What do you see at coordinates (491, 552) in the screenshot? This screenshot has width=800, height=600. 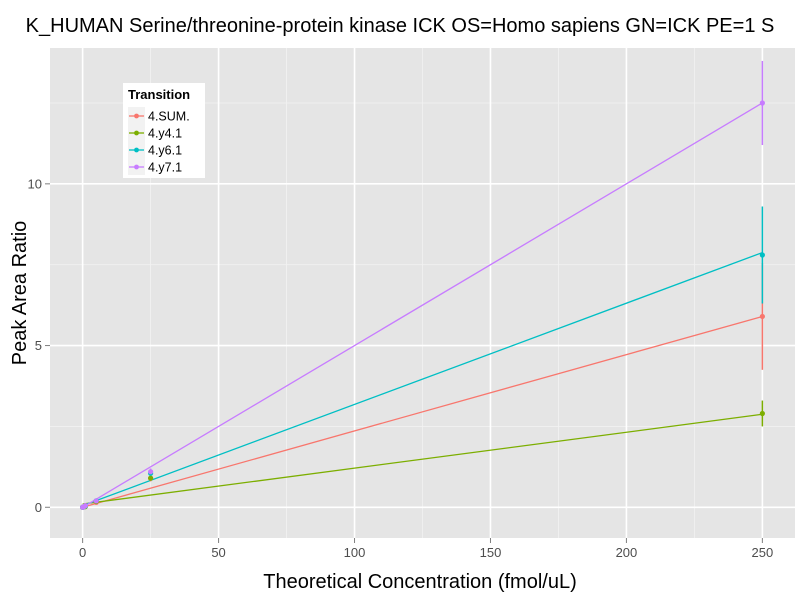 I see `x-tick-label: 150` at bounding box center [491, 552].